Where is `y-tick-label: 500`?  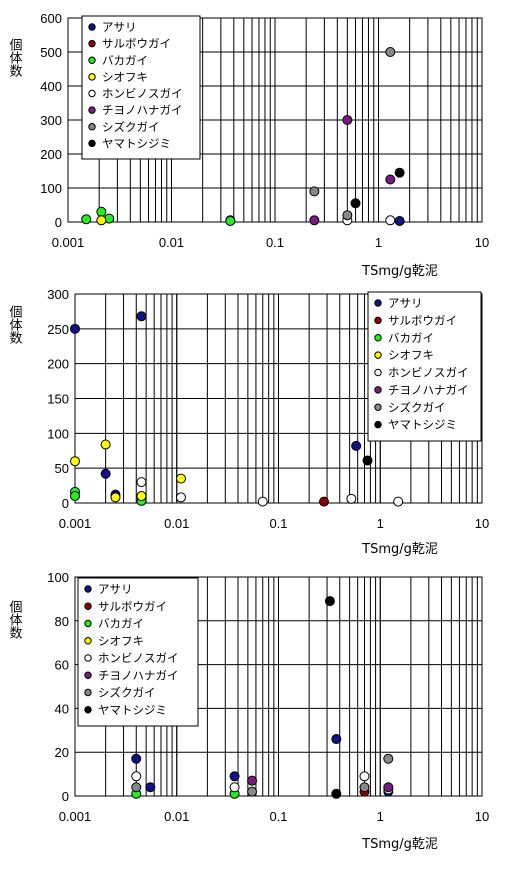
y-tick-label: 500 is located at coordinates (51, 52).